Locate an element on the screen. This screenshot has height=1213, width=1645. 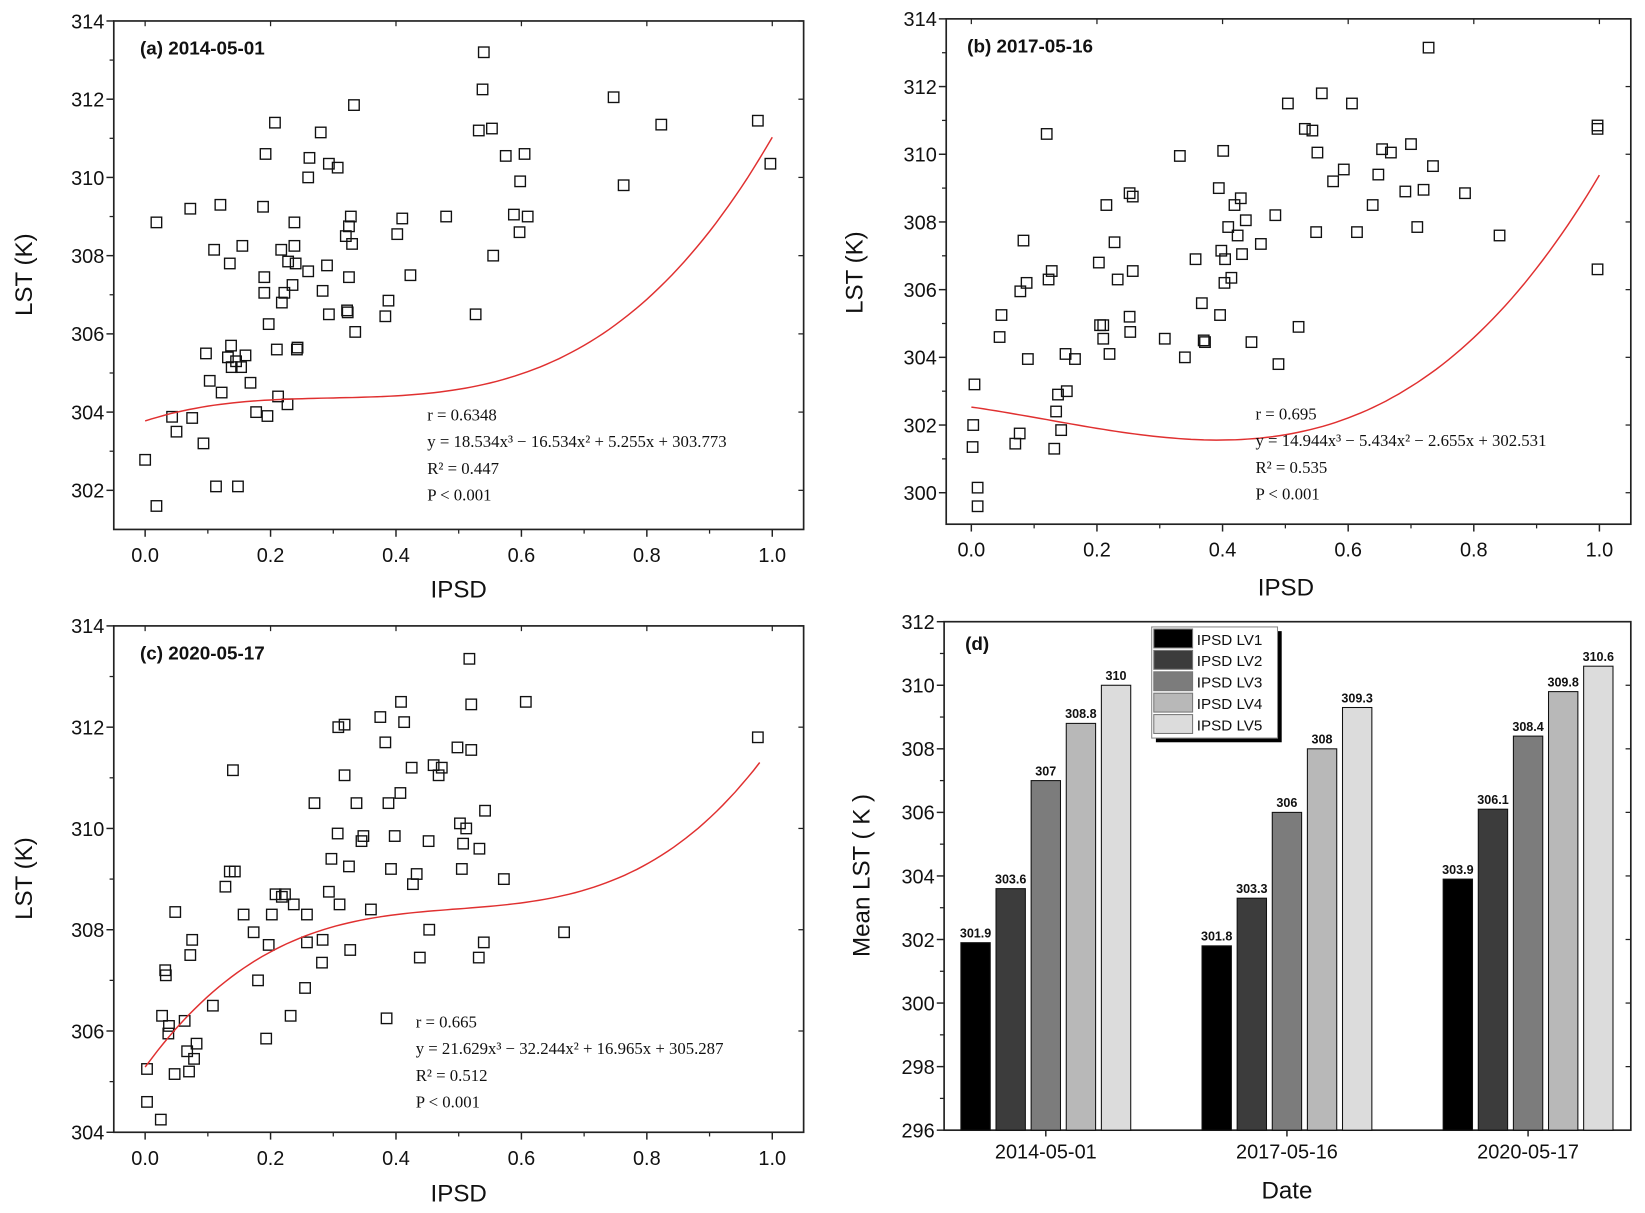
bar-value-label: 308.8 is located at coordinates (1080, 714).